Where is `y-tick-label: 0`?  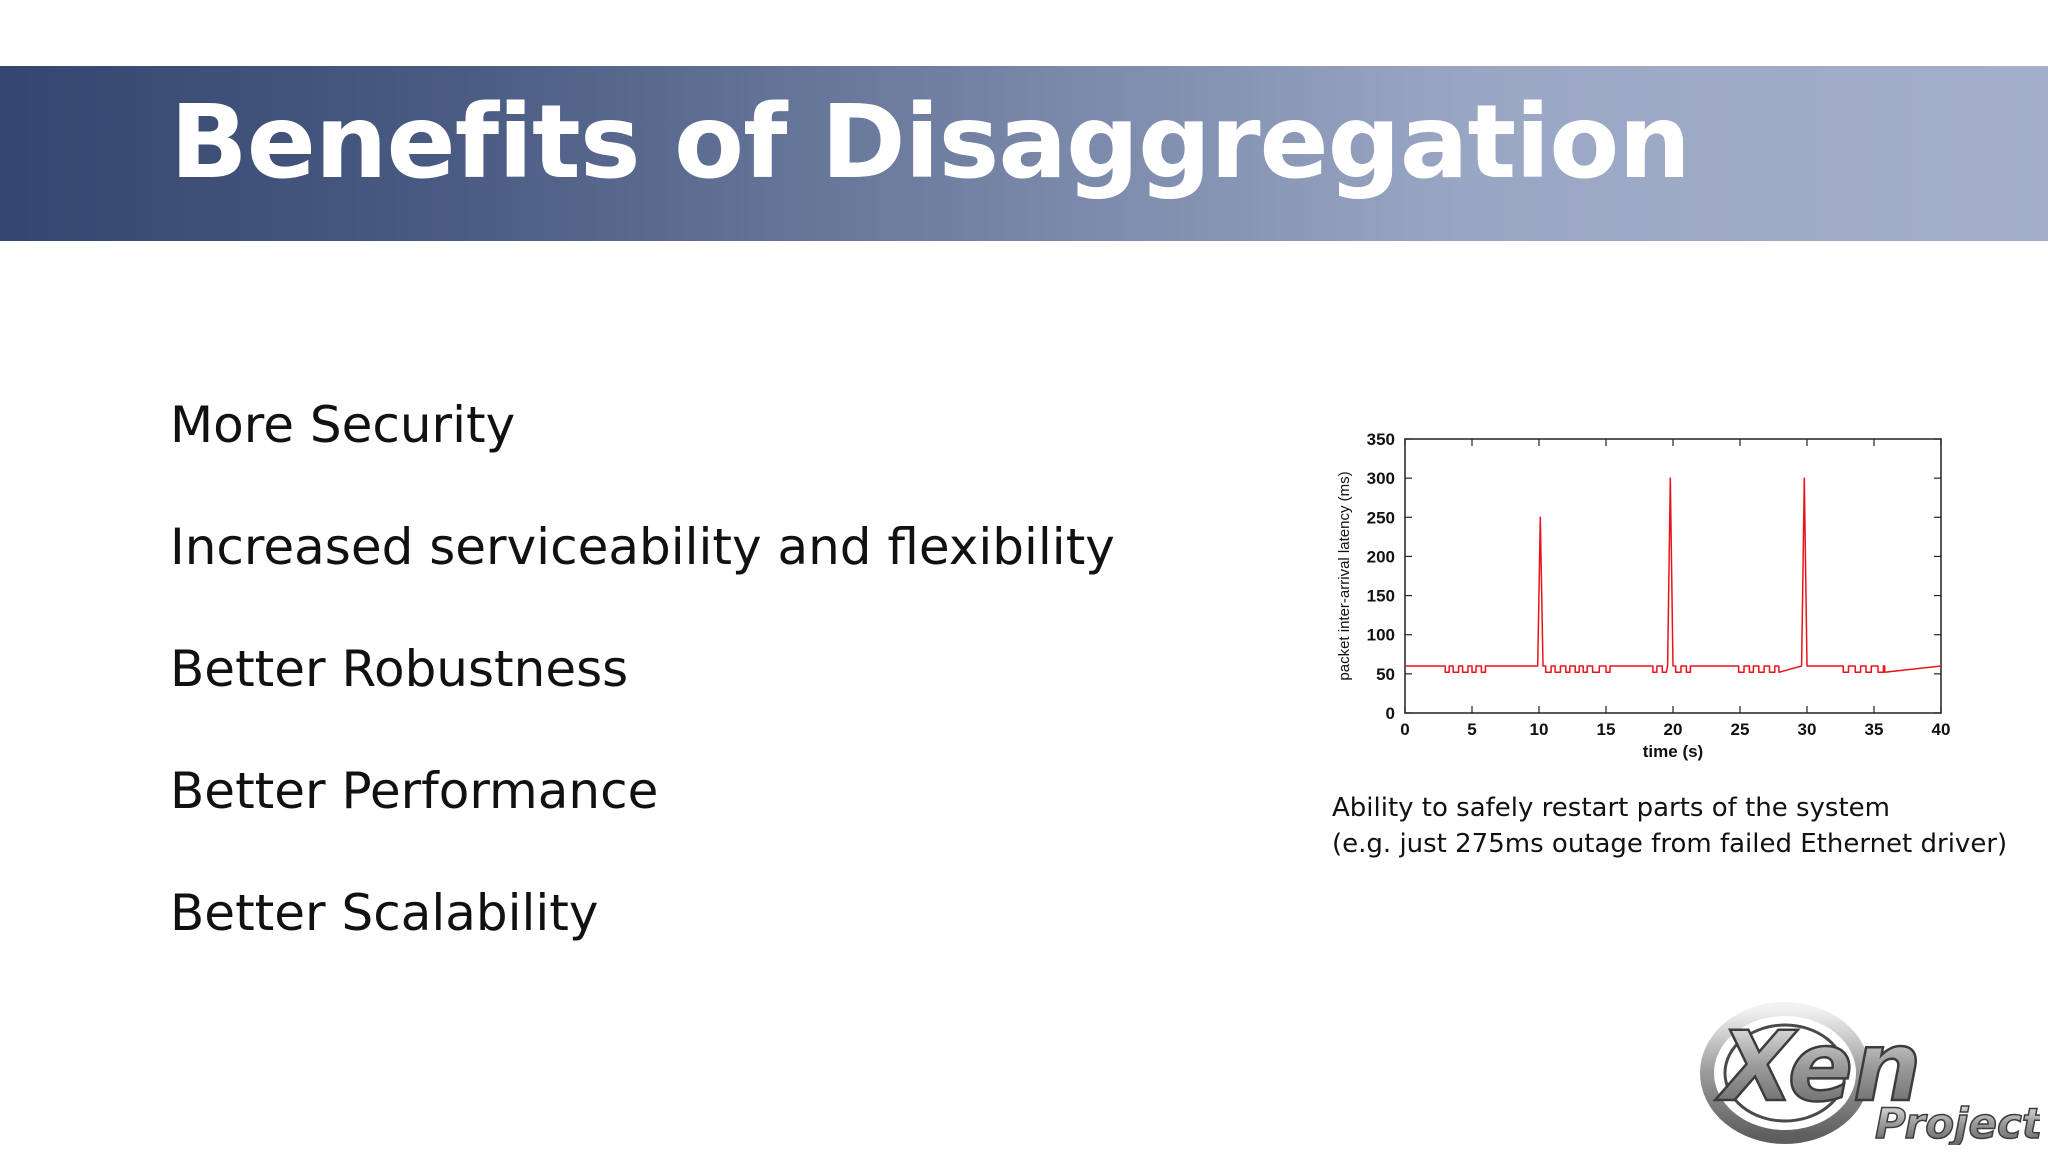
y-tick-label: 0 is located at coordinates (1390, 713).